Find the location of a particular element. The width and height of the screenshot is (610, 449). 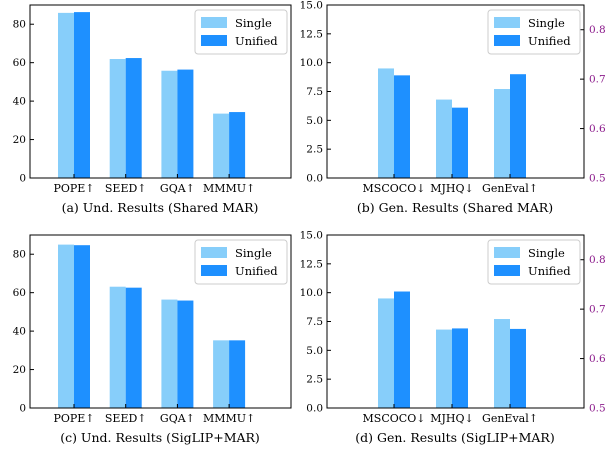

panel-caption: (c) Und. Results (SigLIP+MAR) is located at coordinates (160, 437).